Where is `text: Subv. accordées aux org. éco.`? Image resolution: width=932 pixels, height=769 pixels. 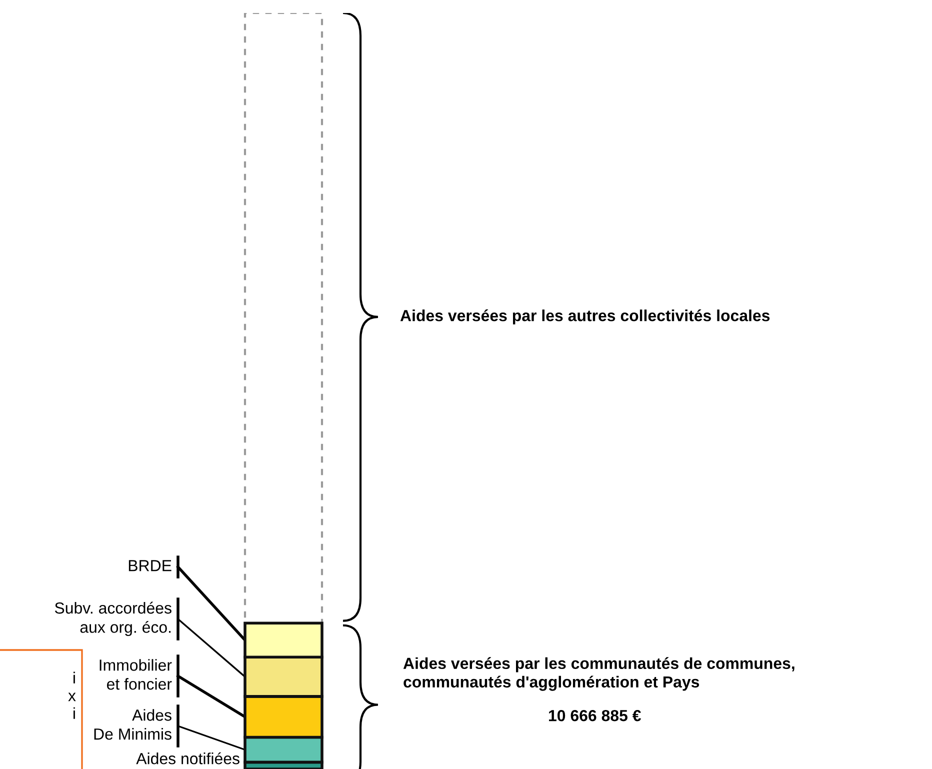 text: Subv. accordées aux org. éco. is located at coordinates (113, 619).